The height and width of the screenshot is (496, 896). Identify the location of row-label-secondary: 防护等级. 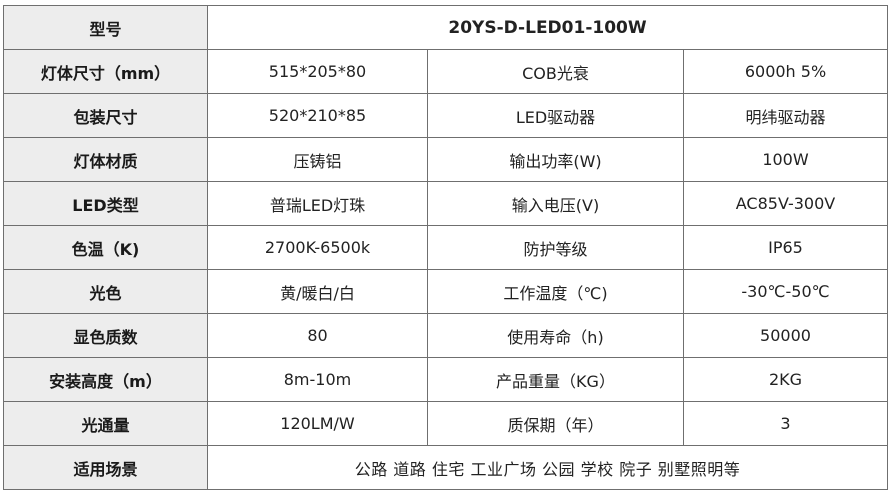
(555, 247).